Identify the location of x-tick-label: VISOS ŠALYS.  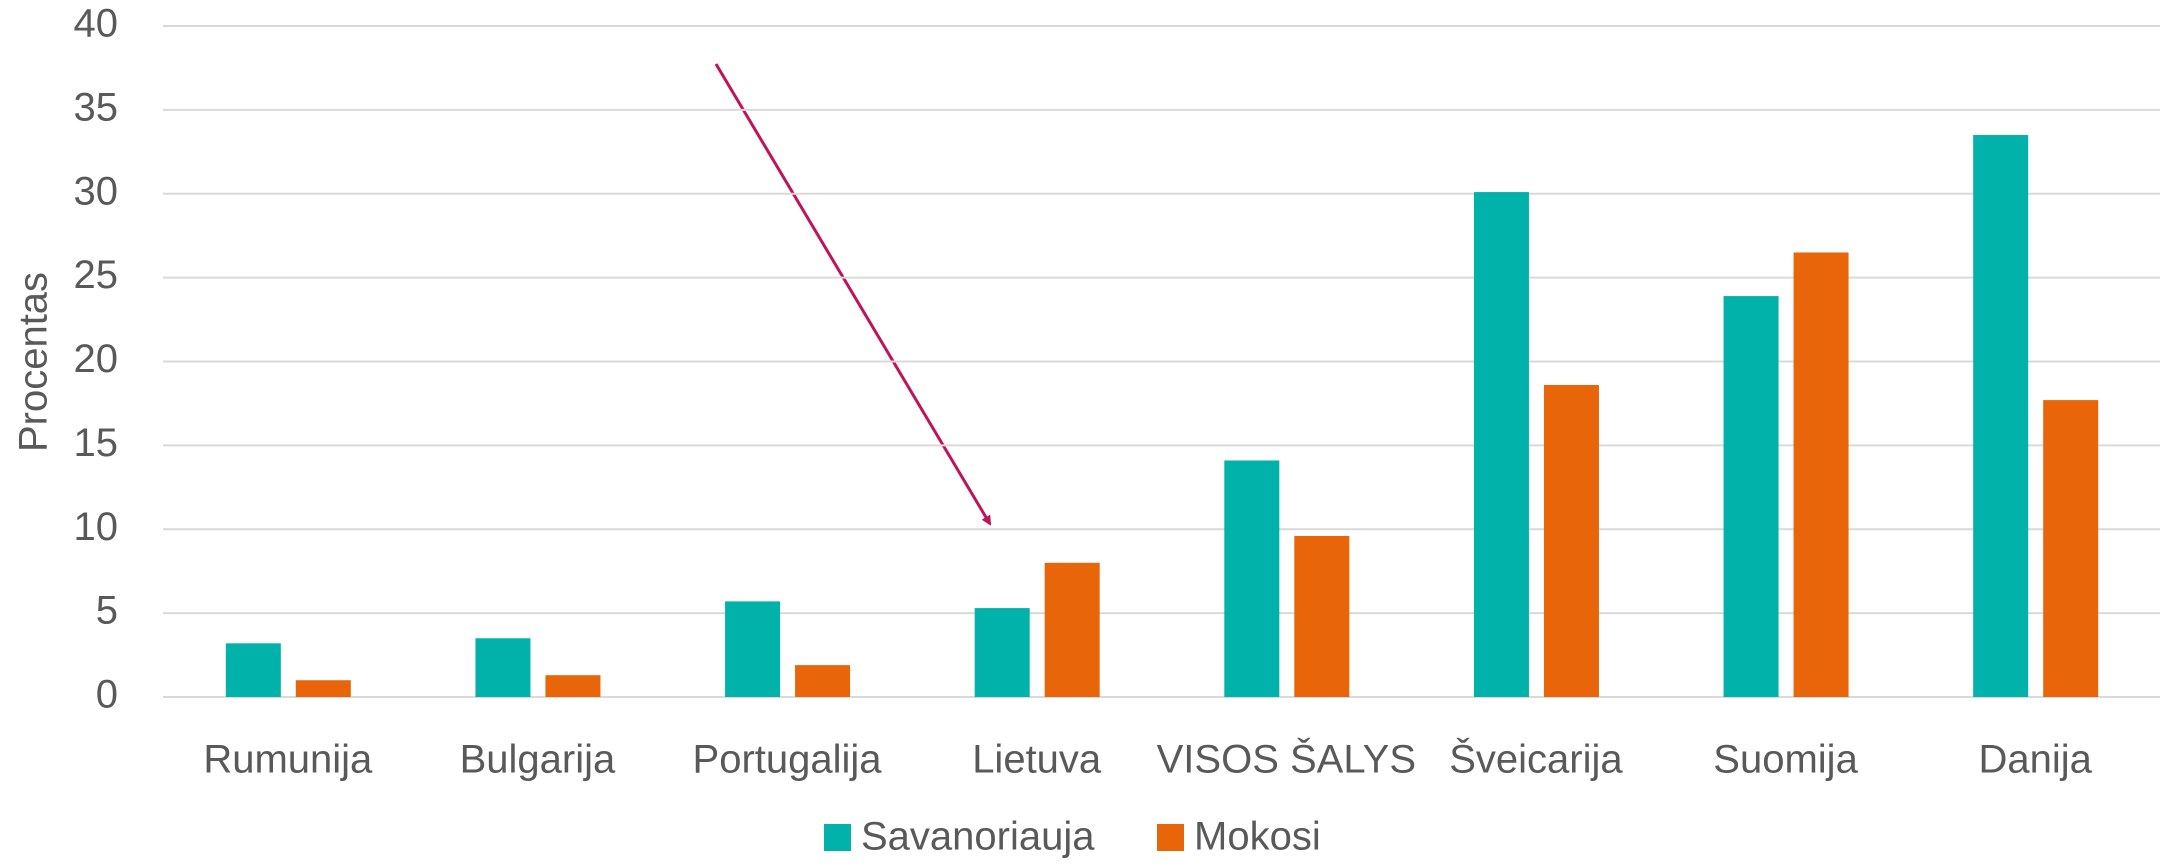
(1286, 759).